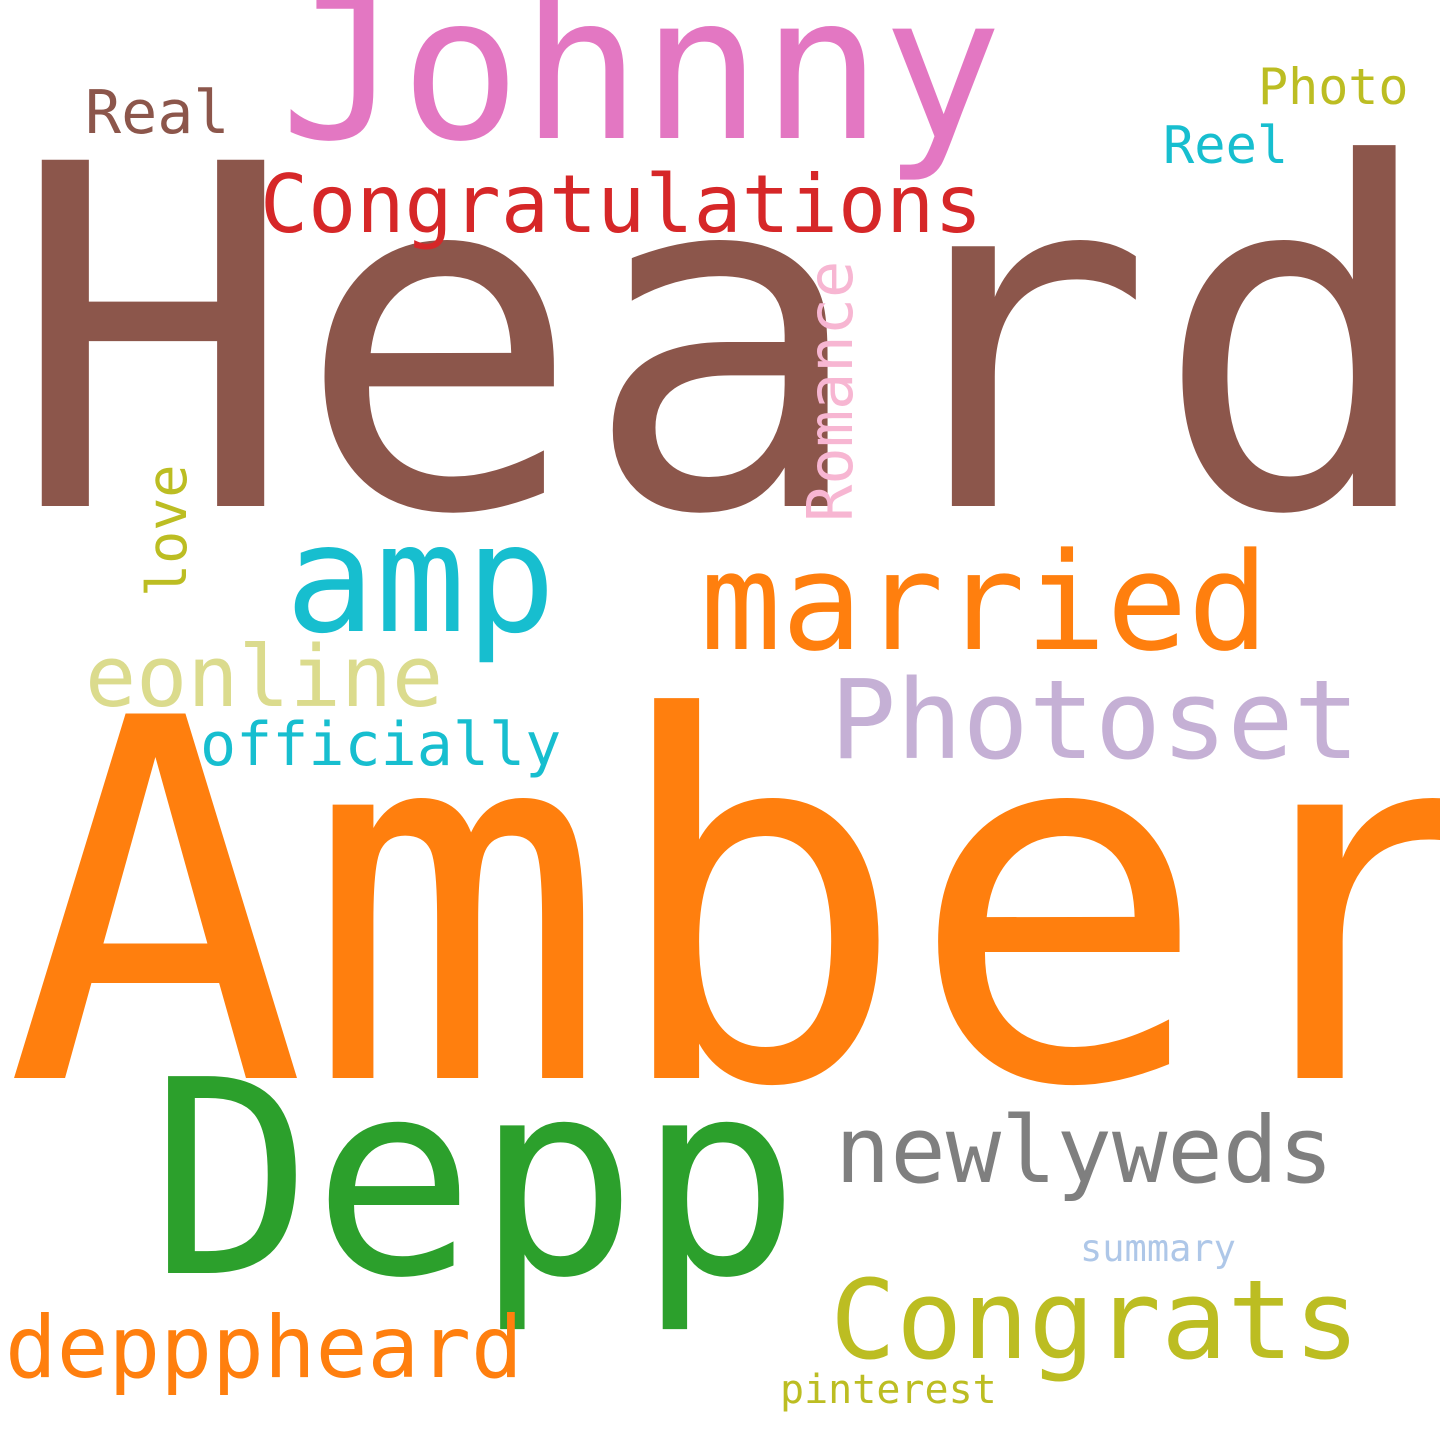 This screenshot has width=1440, height=1440. What do you see at coordinates (420, 580) in the screenshot?
I see `word-amp: amp` at bounding box center [420, 580].